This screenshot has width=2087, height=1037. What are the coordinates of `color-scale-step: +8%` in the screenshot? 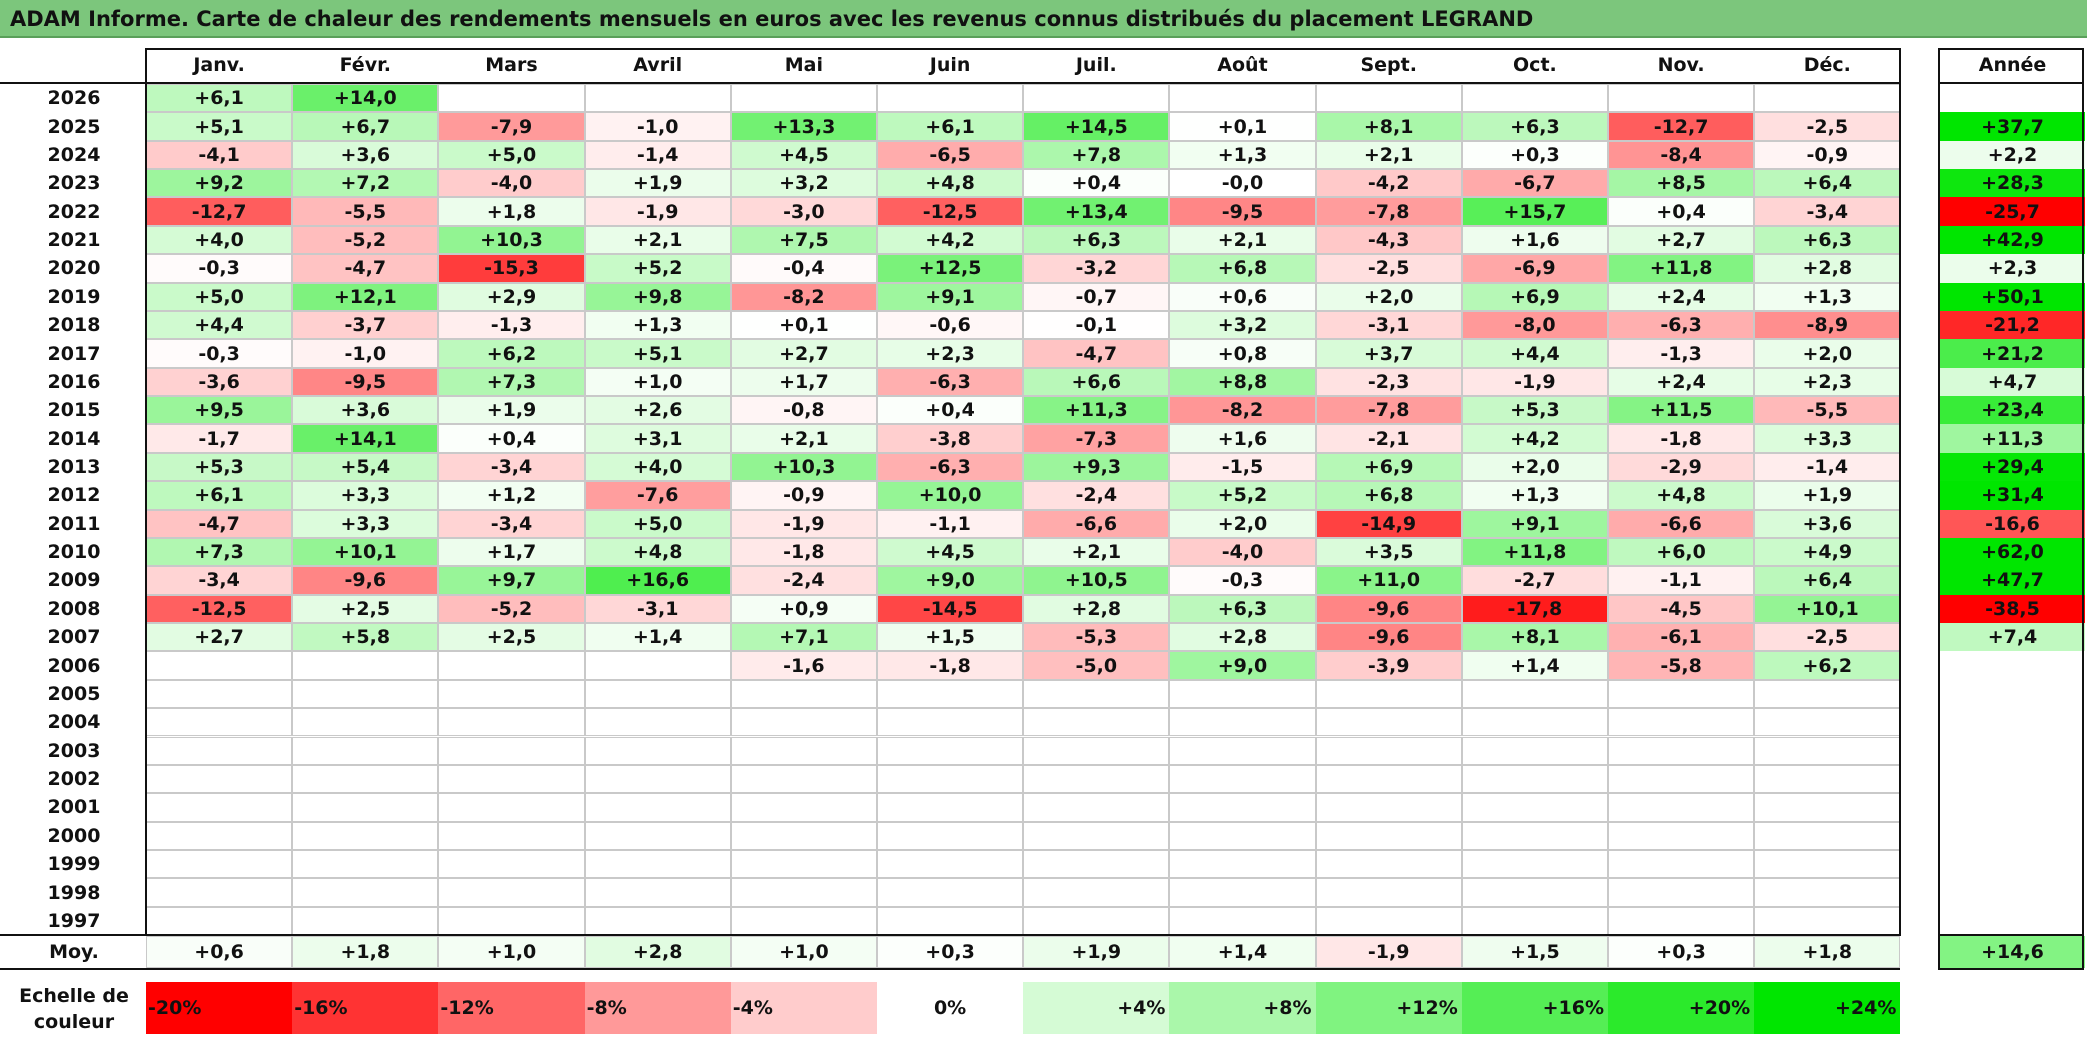 It's located at (1242, 1008).